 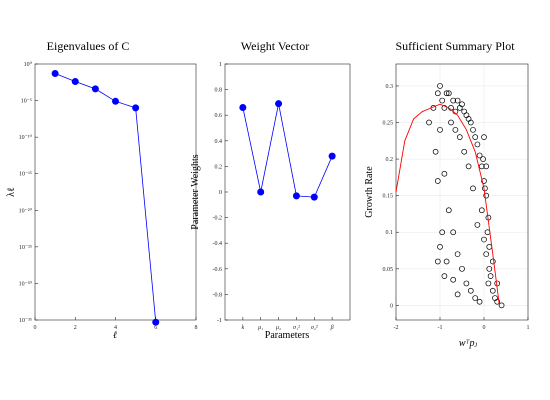 What do you see at coordinates (390, 233) in the screenshot?
I see `summary-plot-y-tick-label: 0.1` at bounding box center [390, 233].